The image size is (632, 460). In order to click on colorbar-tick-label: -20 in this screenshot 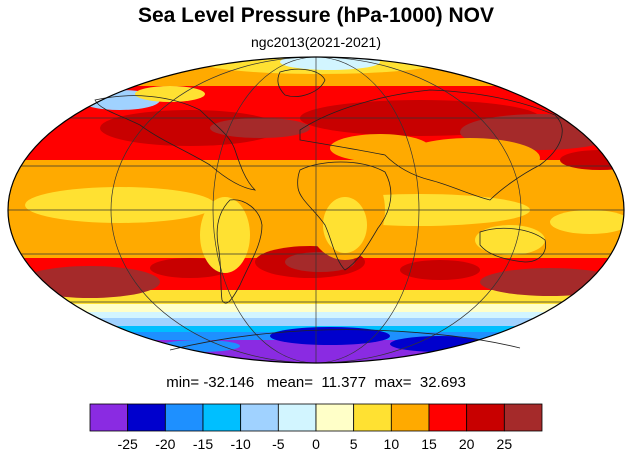, I will do `click(165, 444)`.